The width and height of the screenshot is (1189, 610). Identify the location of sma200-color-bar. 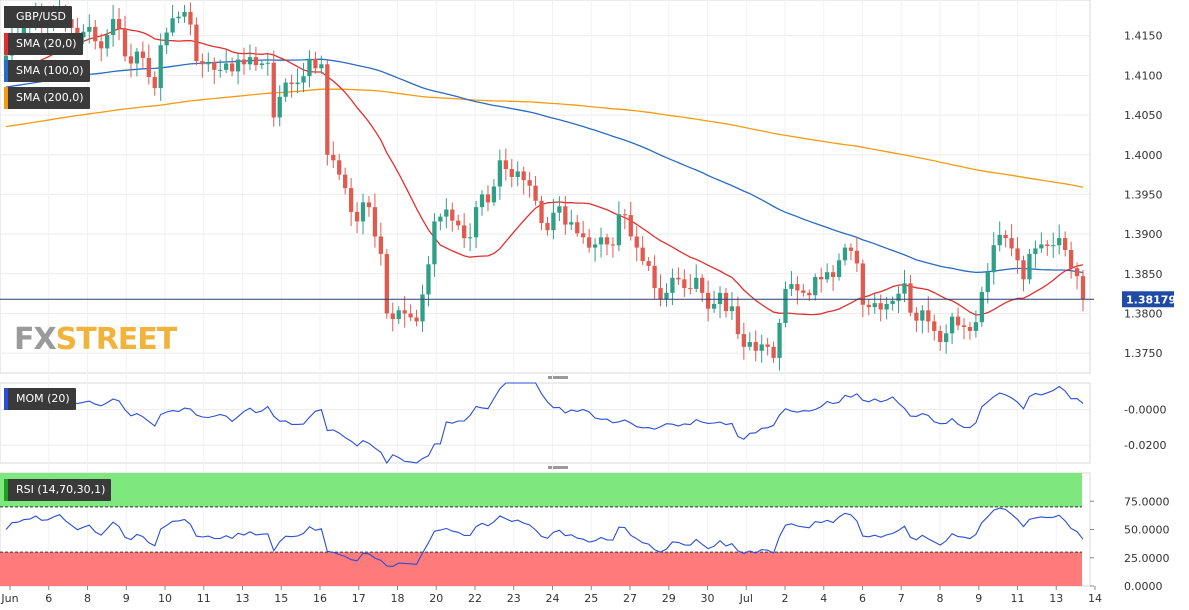
(6, 98).